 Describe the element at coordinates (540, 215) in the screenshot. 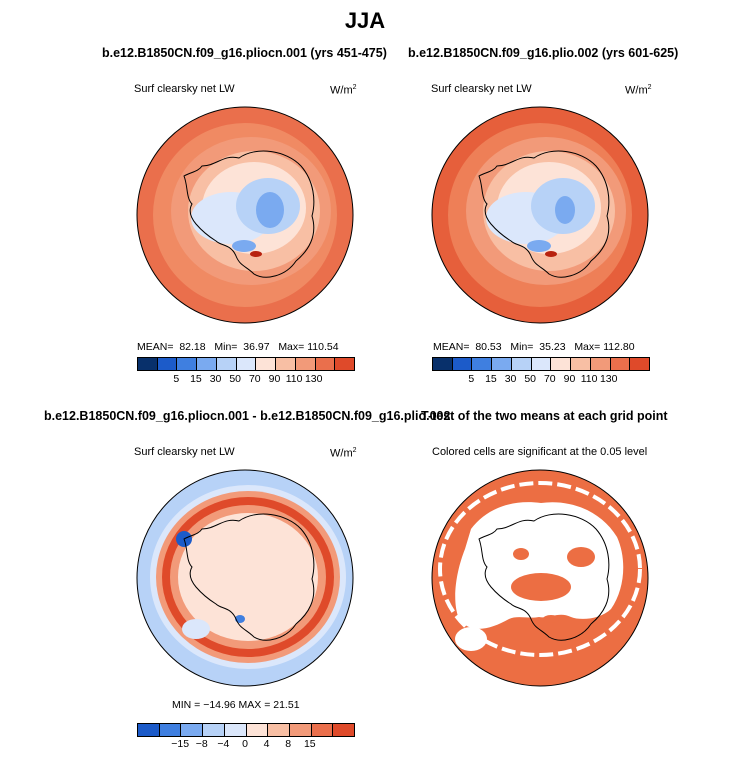

I see `panel2-map` at that location.